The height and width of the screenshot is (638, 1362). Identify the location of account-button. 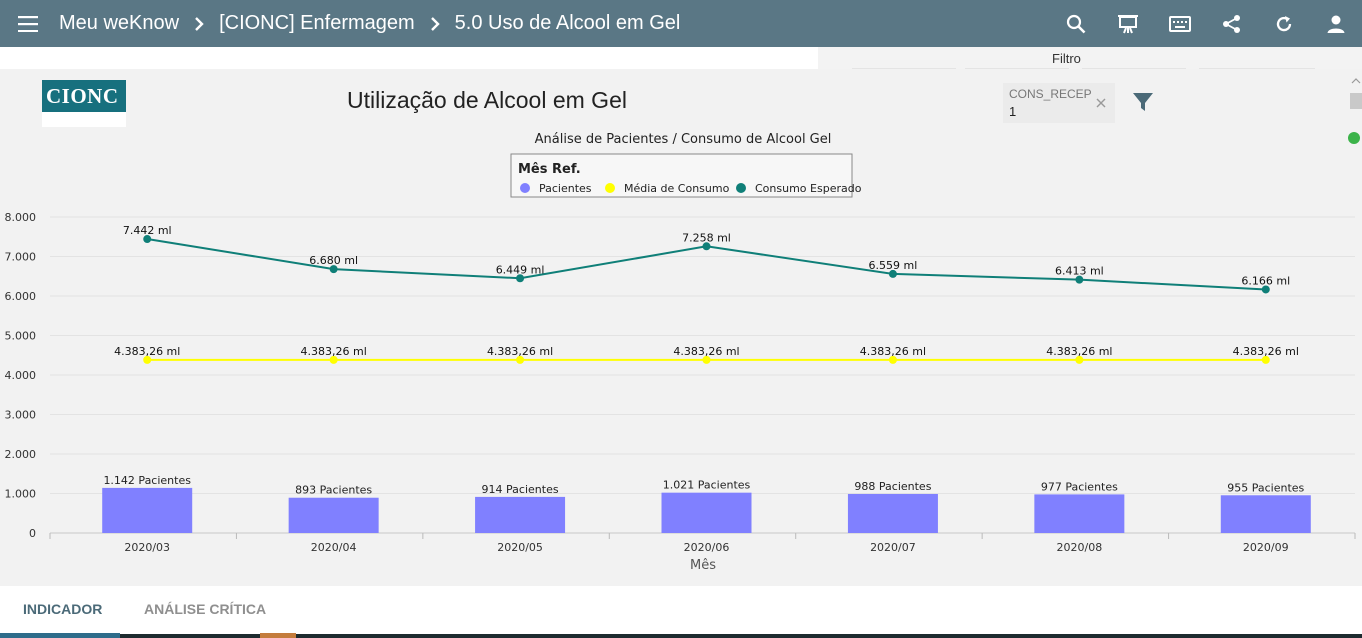
(1336, 23).